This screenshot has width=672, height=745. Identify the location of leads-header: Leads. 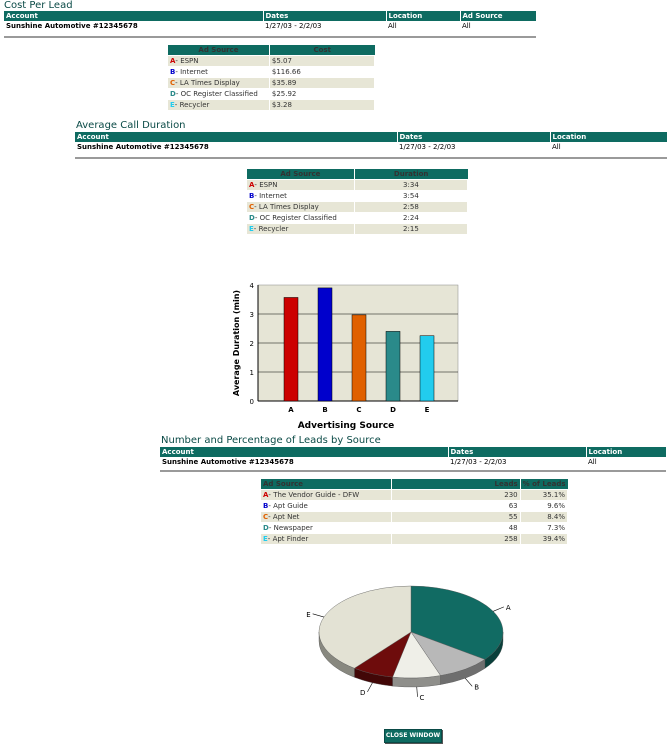
(456, 484).